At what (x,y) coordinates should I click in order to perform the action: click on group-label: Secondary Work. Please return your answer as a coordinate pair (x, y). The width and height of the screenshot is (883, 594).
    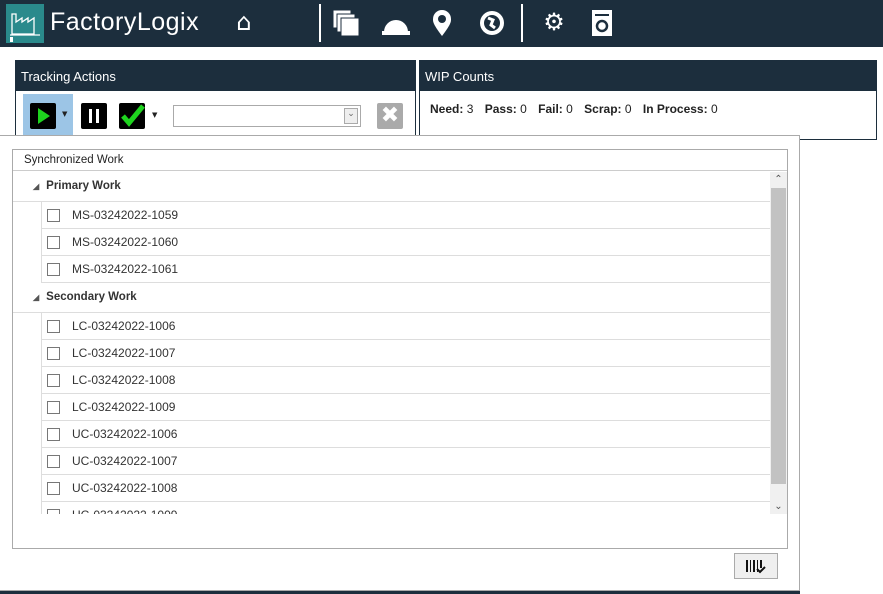
    Looking at the image, I should click on (91, 297).